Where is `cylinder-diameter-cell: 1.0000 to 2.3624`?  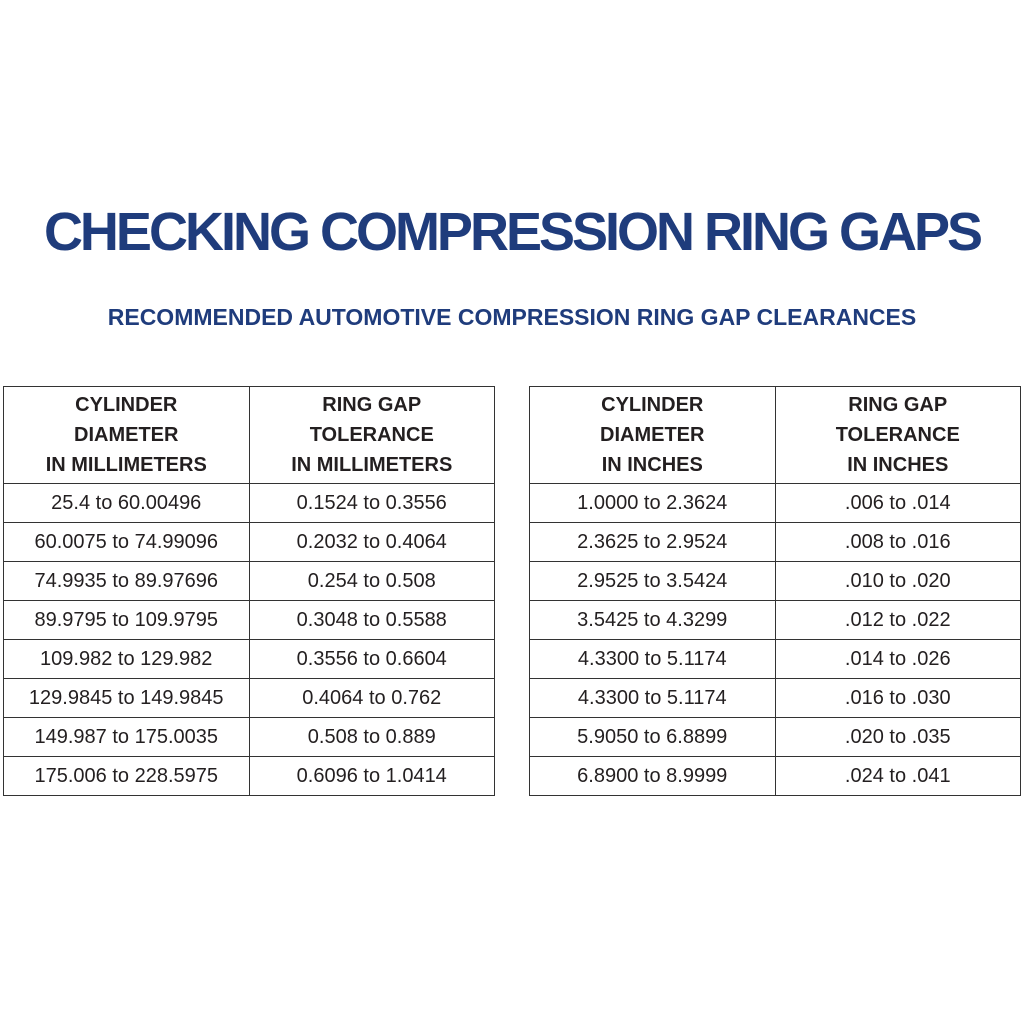
cylinder-diameter-cell: 1.0000 to 2.3624 is located at coordinates (652, 503).